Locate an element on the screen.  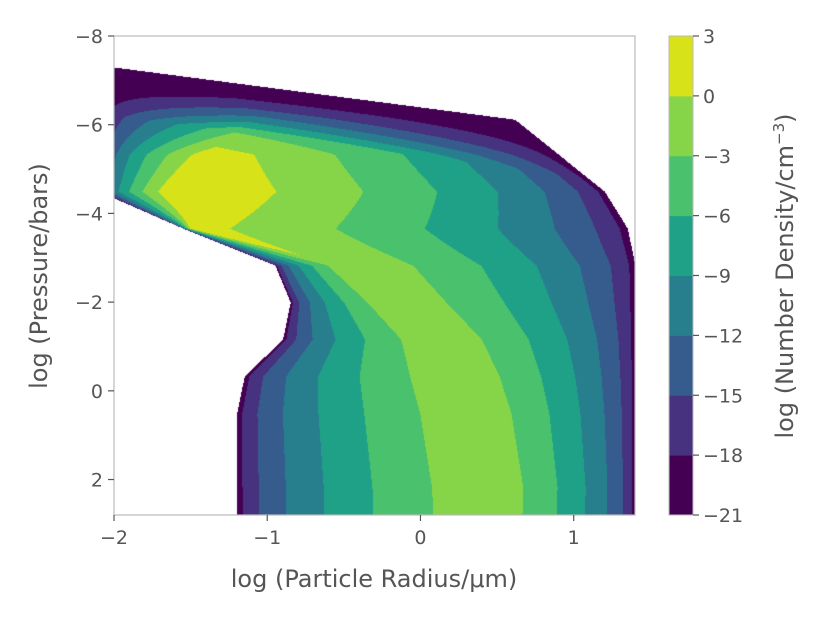
colorbar-tick-label: 0 is located at coordinates (709, 97).